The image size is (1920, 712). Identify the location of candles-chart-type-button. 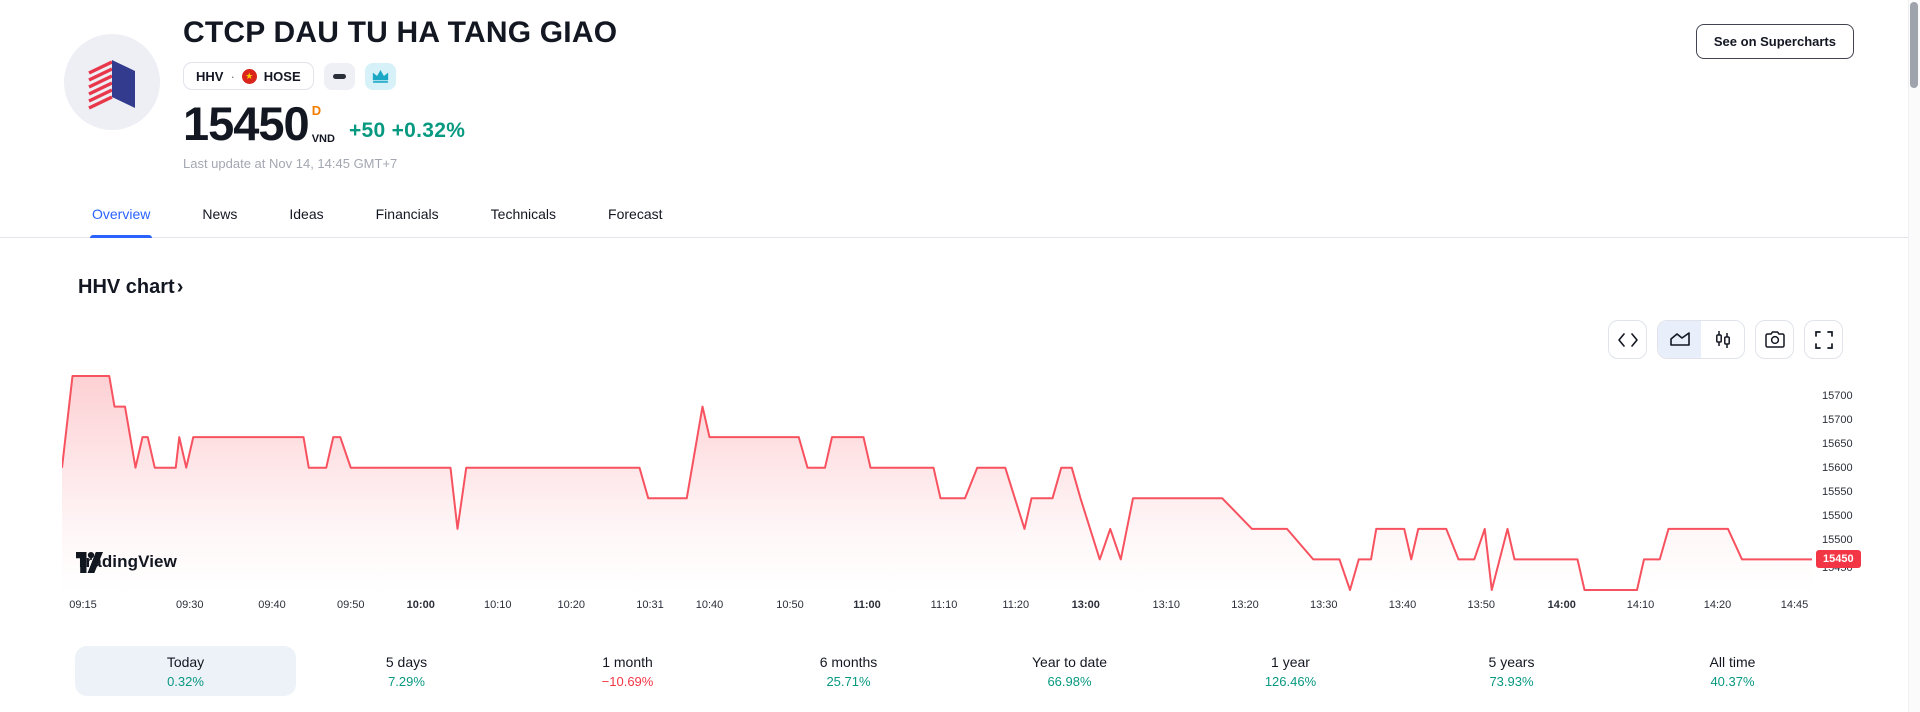
(1722, 339).